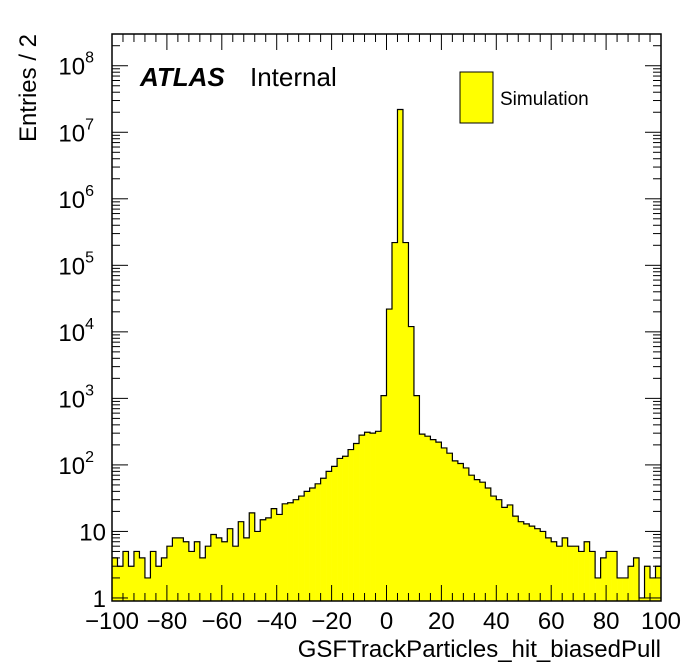 The width and height of the screenshot is (696, 672). I want to click on x-tick-label: −40, so click(276, 621).